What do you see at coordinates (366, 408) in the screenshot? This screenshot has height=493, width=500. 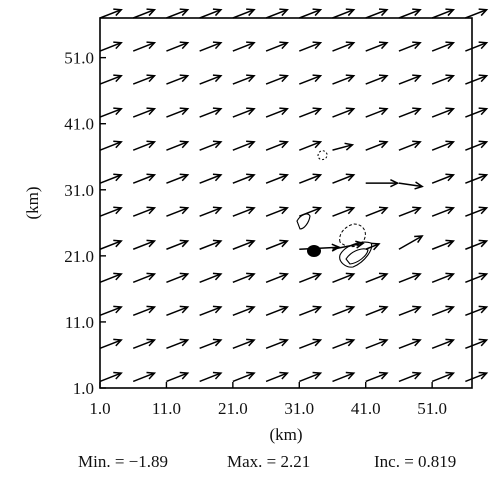 I see `x-tick-label: 41.0` at bounding box center [366, 408].